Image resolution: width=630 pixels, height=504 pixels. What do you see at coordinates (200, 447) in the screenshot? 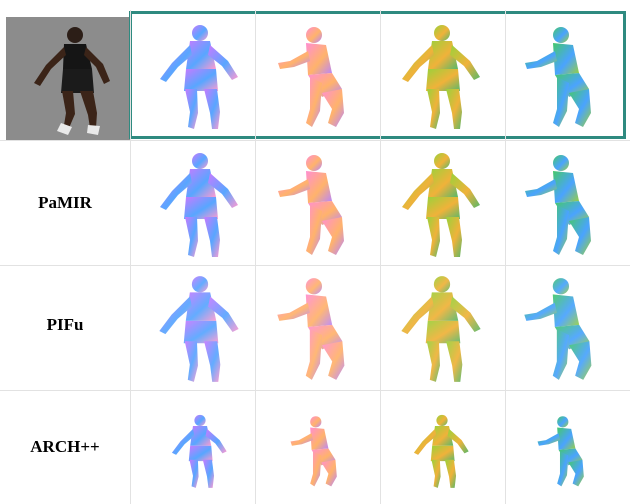
I see `arch-front-render` at bounding box center [200, 447].